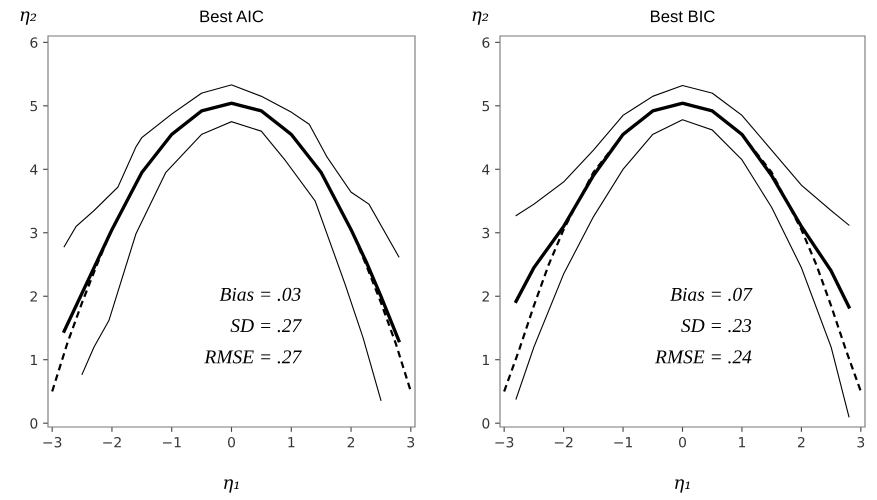  I want to click on annotation: SD = .27, so click(266, 325).